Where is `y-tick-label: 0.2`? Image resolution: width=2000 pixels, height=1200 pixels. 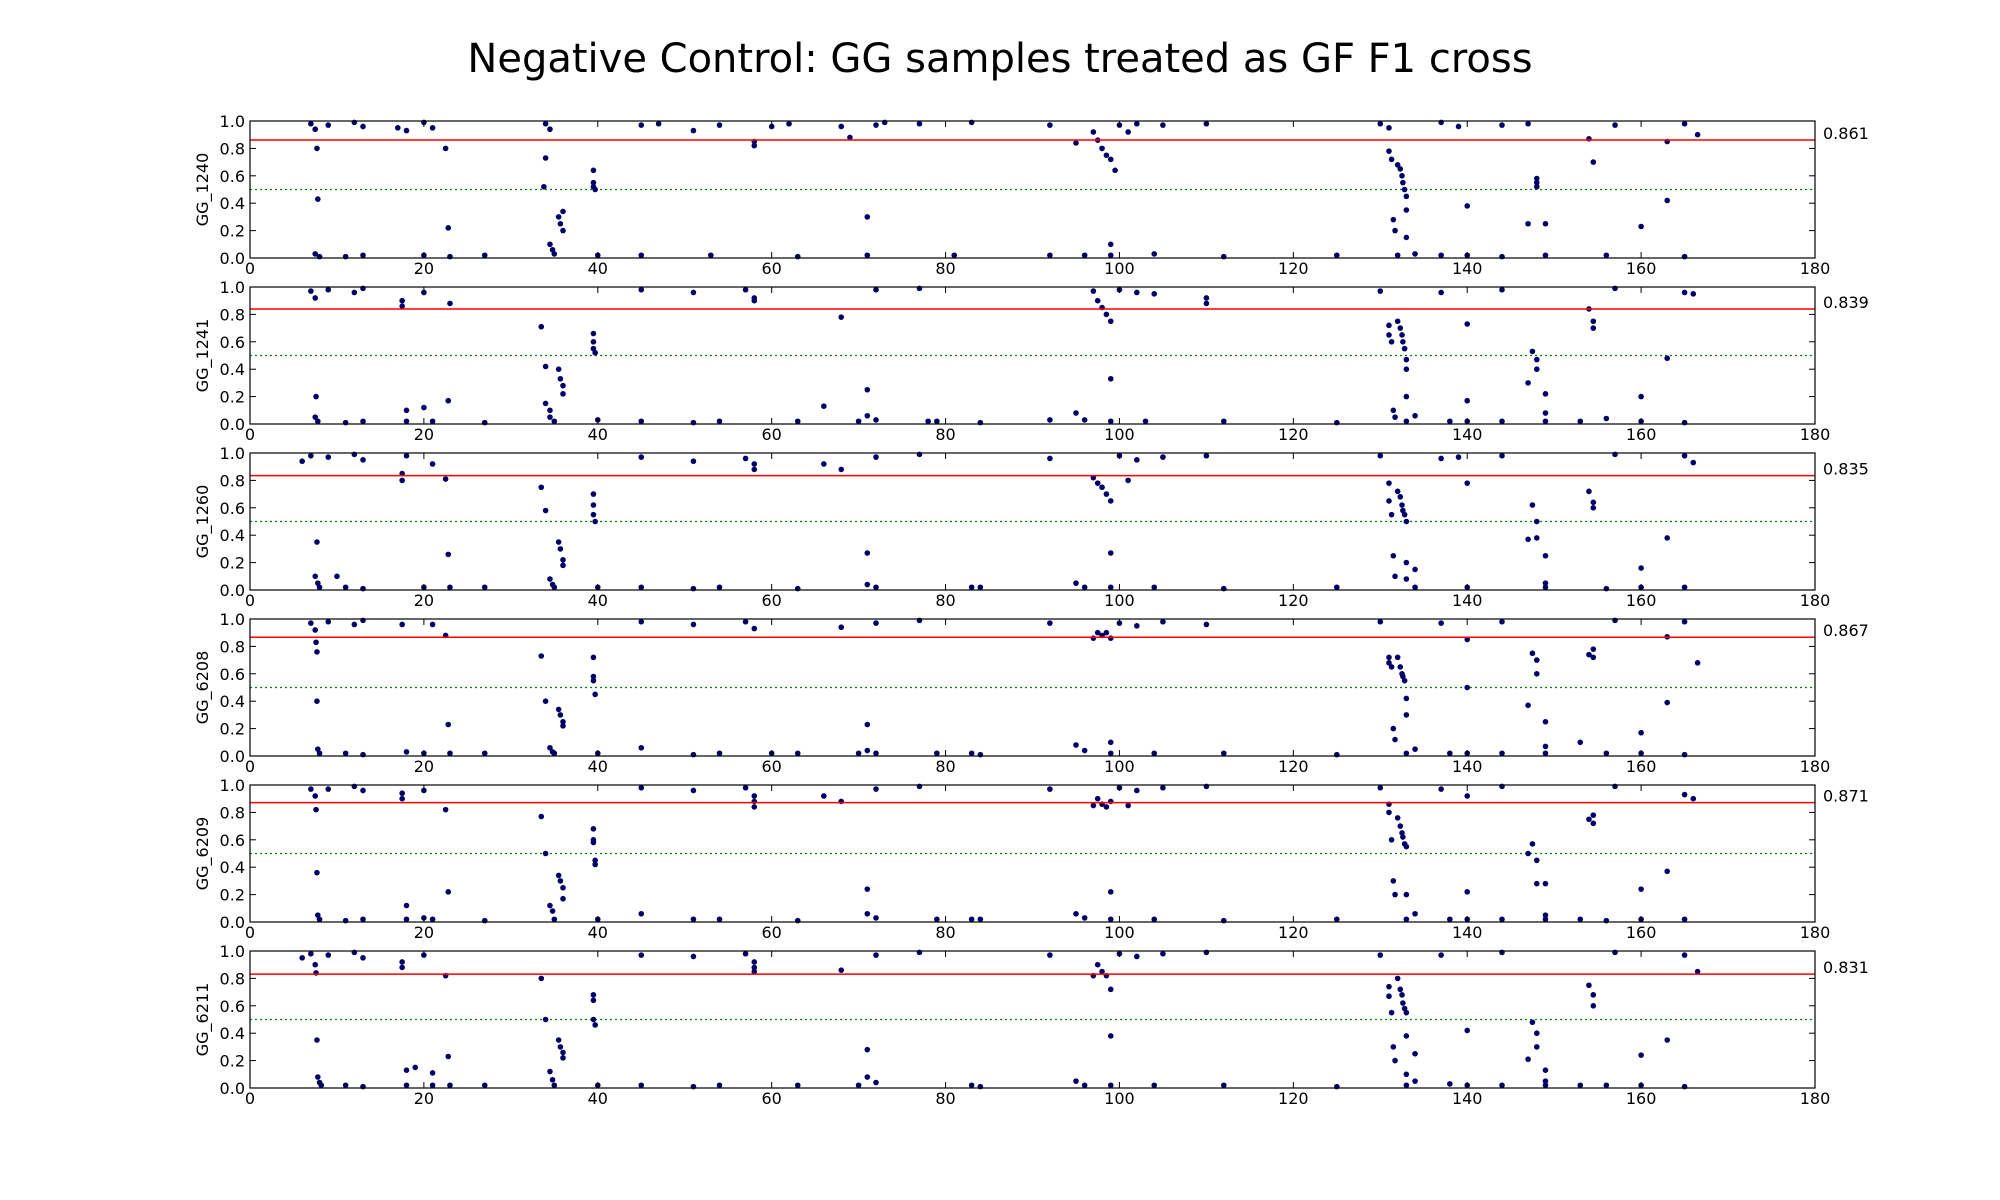 y-tick-label: 0.2 is located at coordinates (232, 231).